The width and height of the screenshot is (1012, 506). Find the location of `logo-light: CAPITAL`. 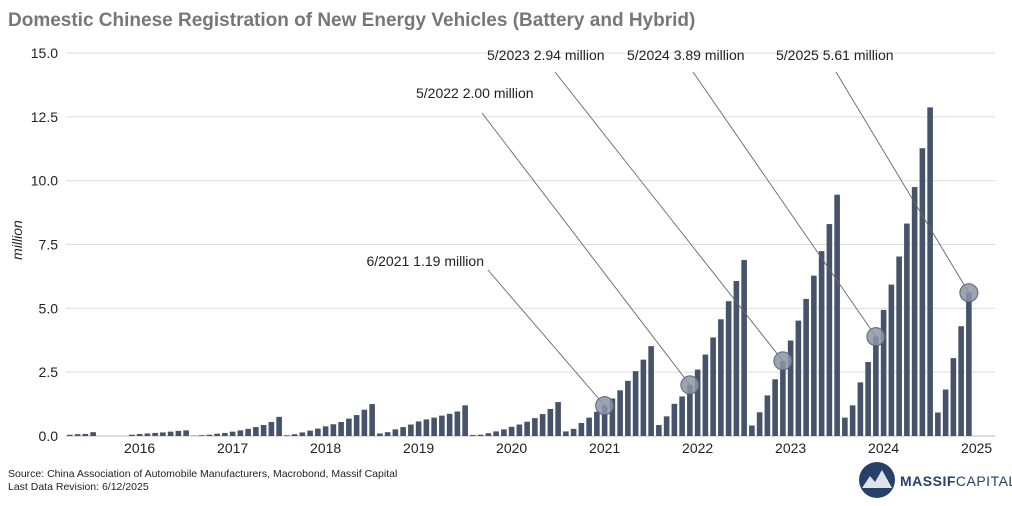

logo-light: CAPITAL is located at coordinates (984, 481).